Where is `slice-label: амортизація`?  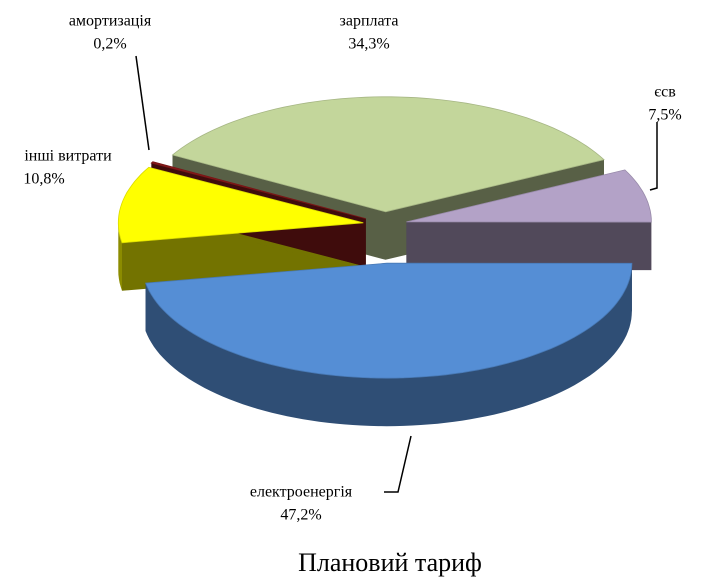
slice-label: амортизація is located at coordinates (110, 21).